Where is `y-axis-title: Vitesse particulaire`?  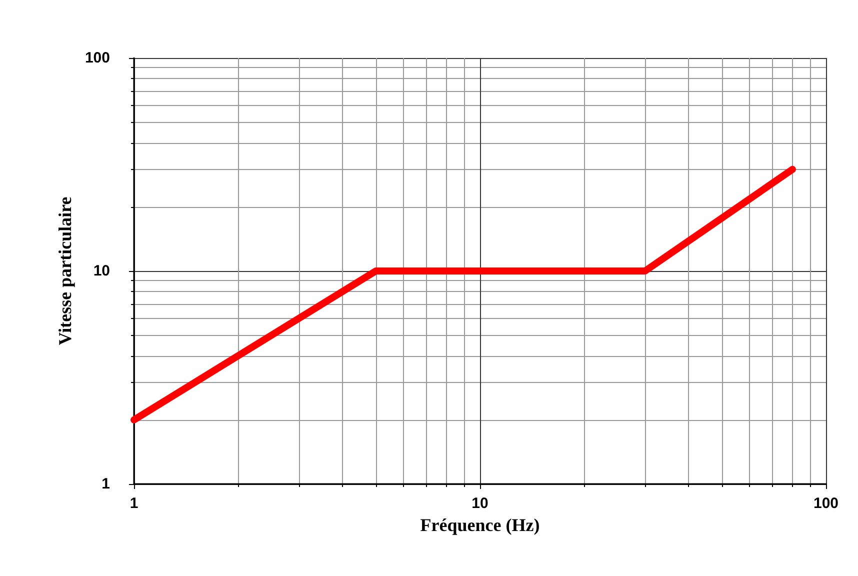
y-axis-title: Vitesse particulaire is located at coordinates (65, 271).